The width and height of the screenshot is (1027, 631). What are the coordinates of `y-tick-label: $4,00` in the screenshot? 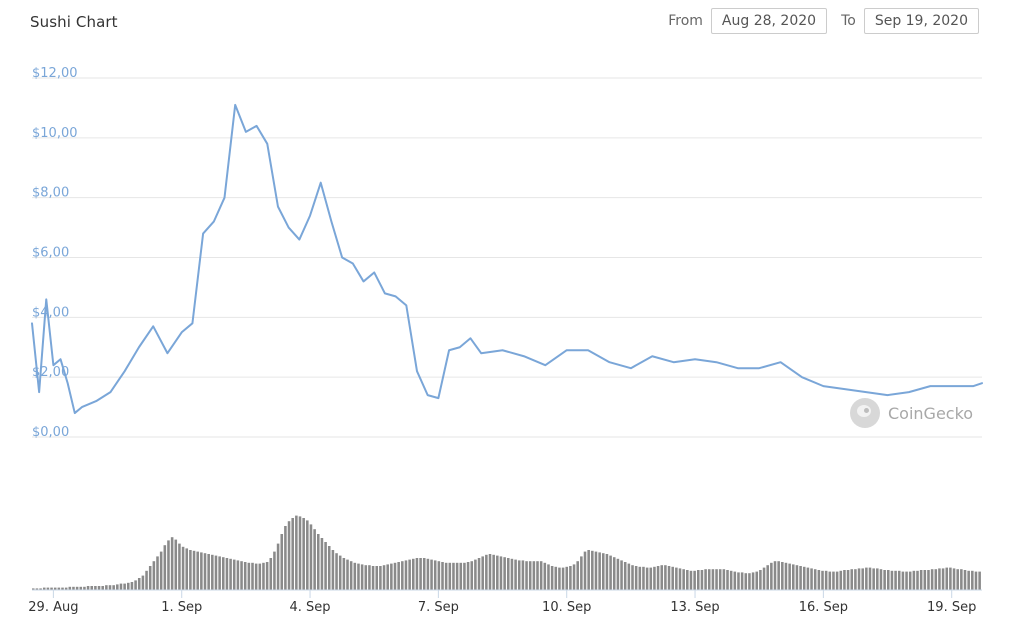 It's located at (50, 312).